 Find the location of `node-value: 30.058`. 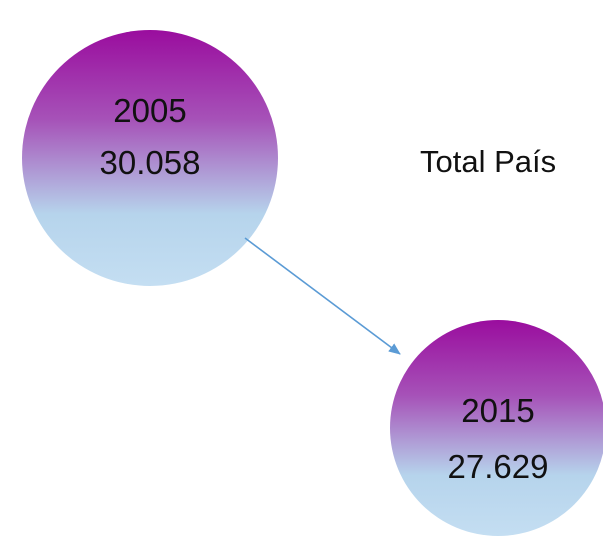

node-value: 30.058 is located at coordinates (150, 162).